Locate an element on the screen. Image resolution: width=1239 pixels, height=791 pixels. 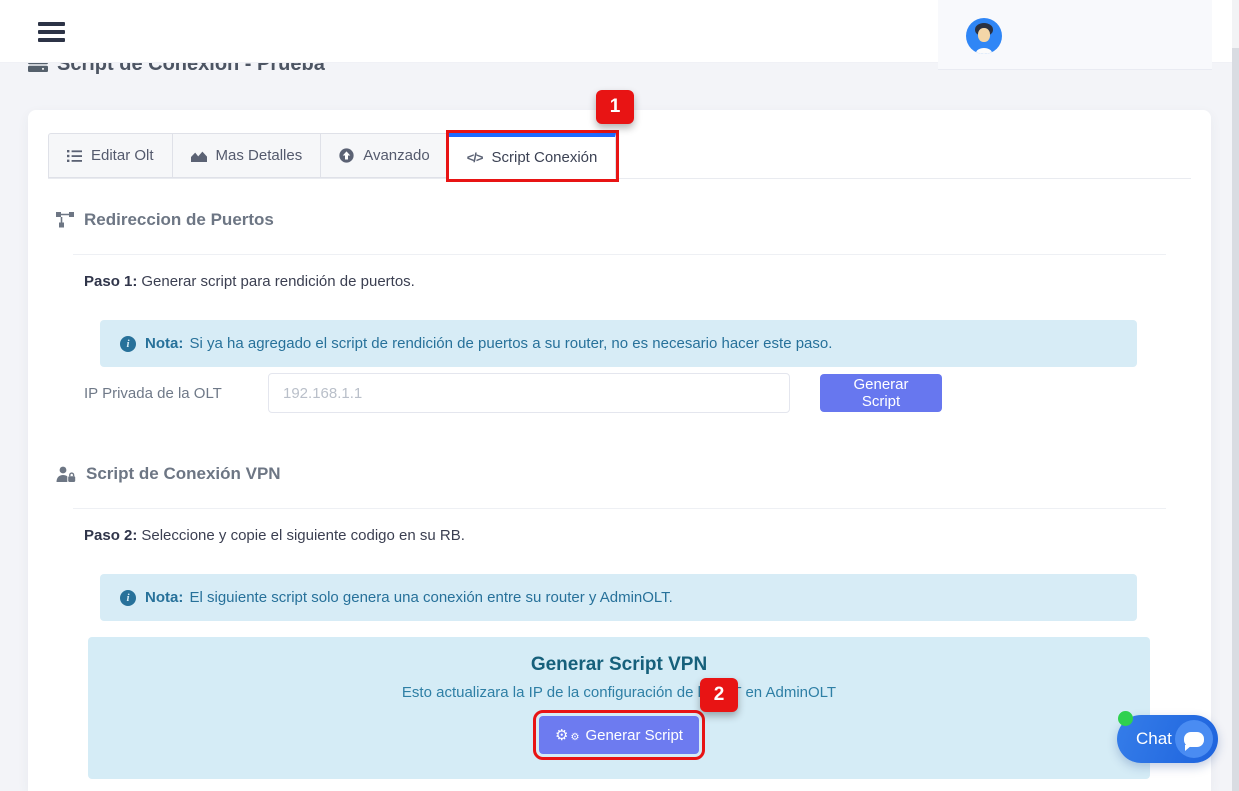
gear-icon-small: ⚙ is located at coordinates (575, 737).